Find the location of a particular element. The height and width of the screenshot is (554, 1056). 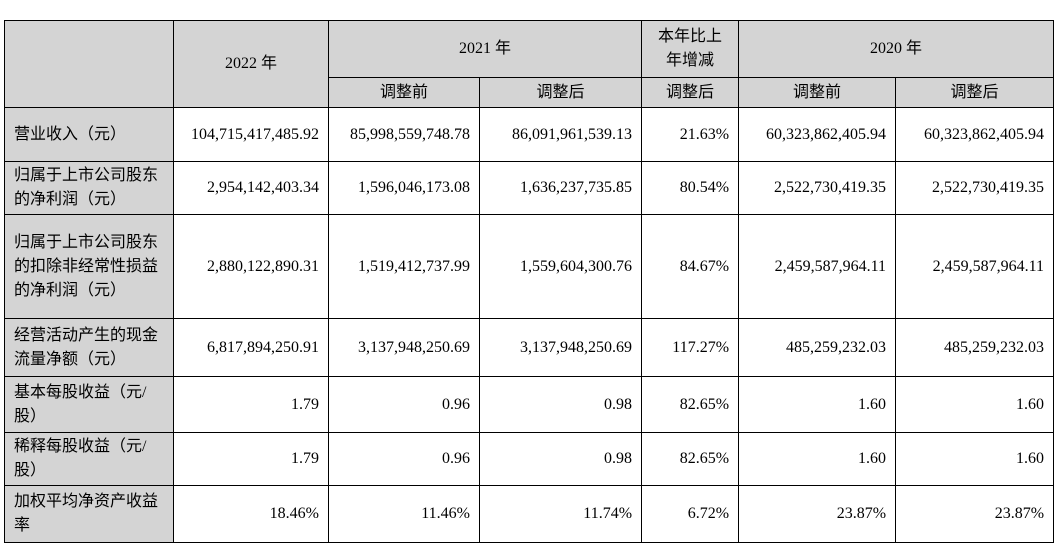

cell-change: 84.67% is located at coordinates (690, 266).